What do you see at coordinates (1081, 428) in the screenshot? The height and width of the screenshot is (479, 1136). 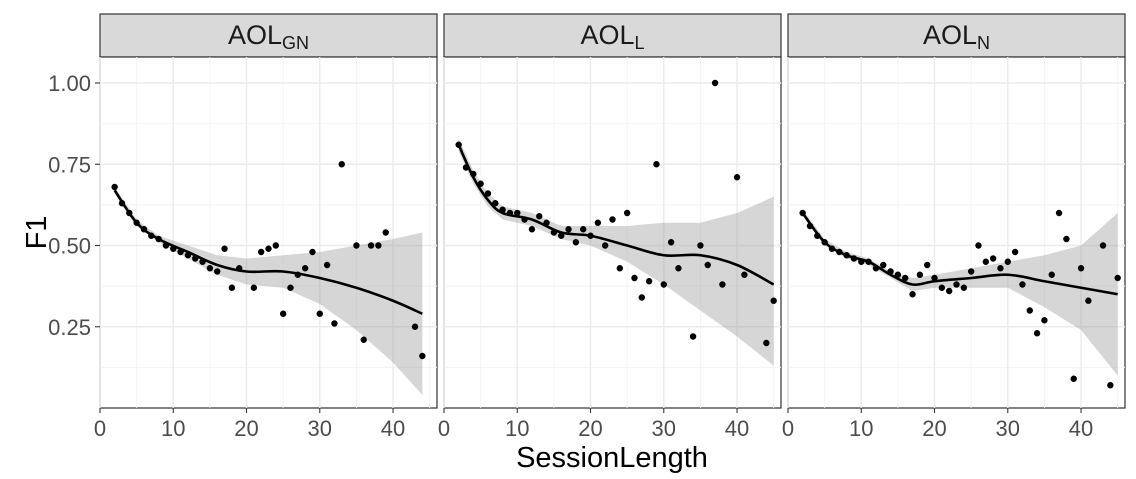 I see `x-tick-label: 40` at bounding box center [1081, 428].